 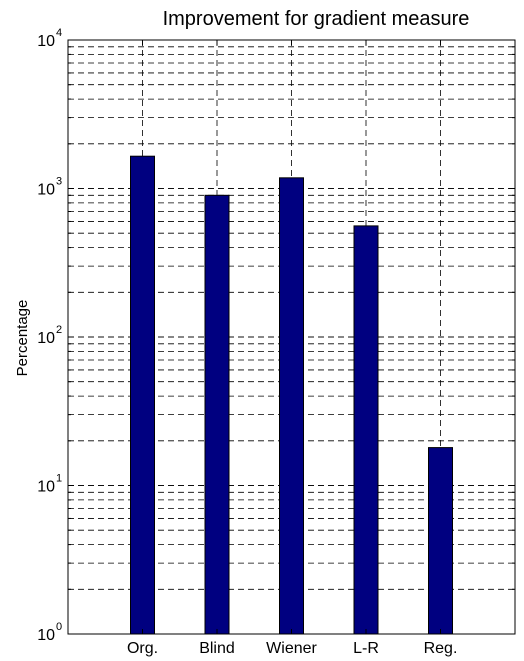 What do you see at coordinates (316, 19) in the screenshot?
I see `chart-title: Improvement for gradient measure` at bounding box center [316, 19].